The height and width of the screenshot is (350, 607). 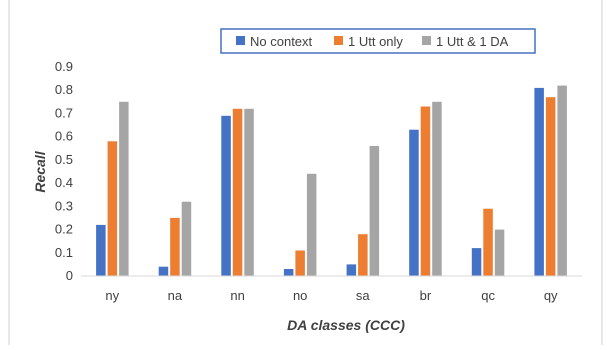 What do you see at coordinates (64, 229) in the screenshot?
I see `y-tick-label-2: 0.2` at bounding box center [64, 229].